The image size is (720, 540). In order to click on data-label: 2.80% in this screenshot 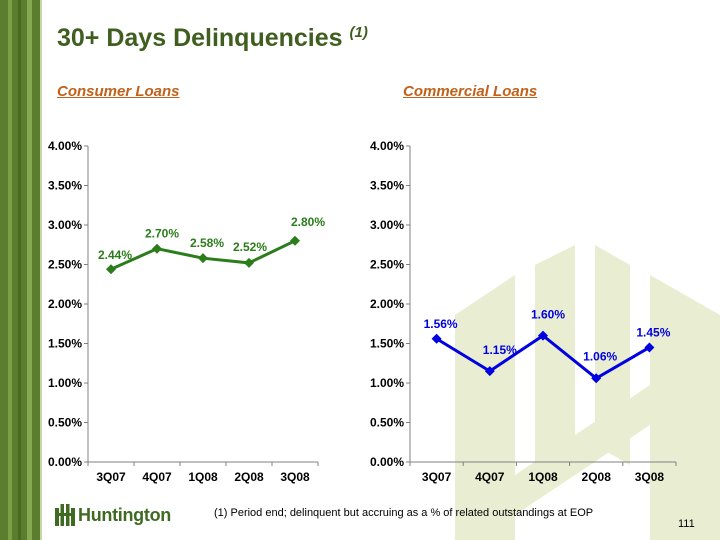, I will do `click(308, 222)`.